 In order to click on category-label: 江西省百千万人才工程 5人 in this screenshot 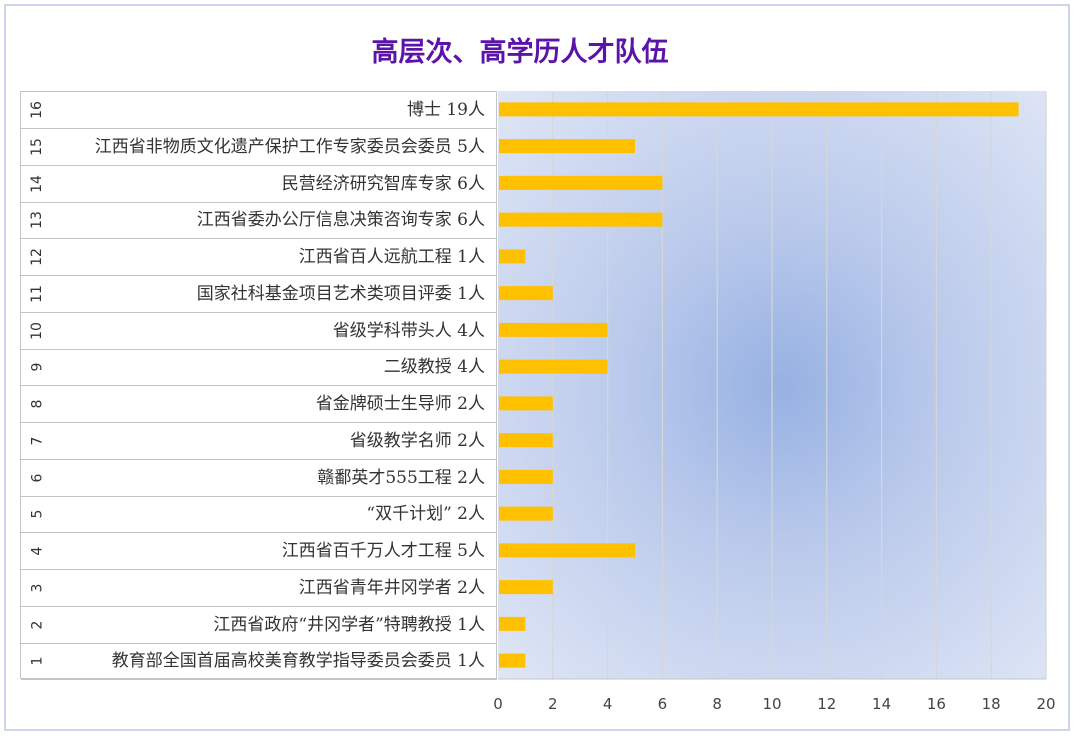, I will do `click(383, 551)`.